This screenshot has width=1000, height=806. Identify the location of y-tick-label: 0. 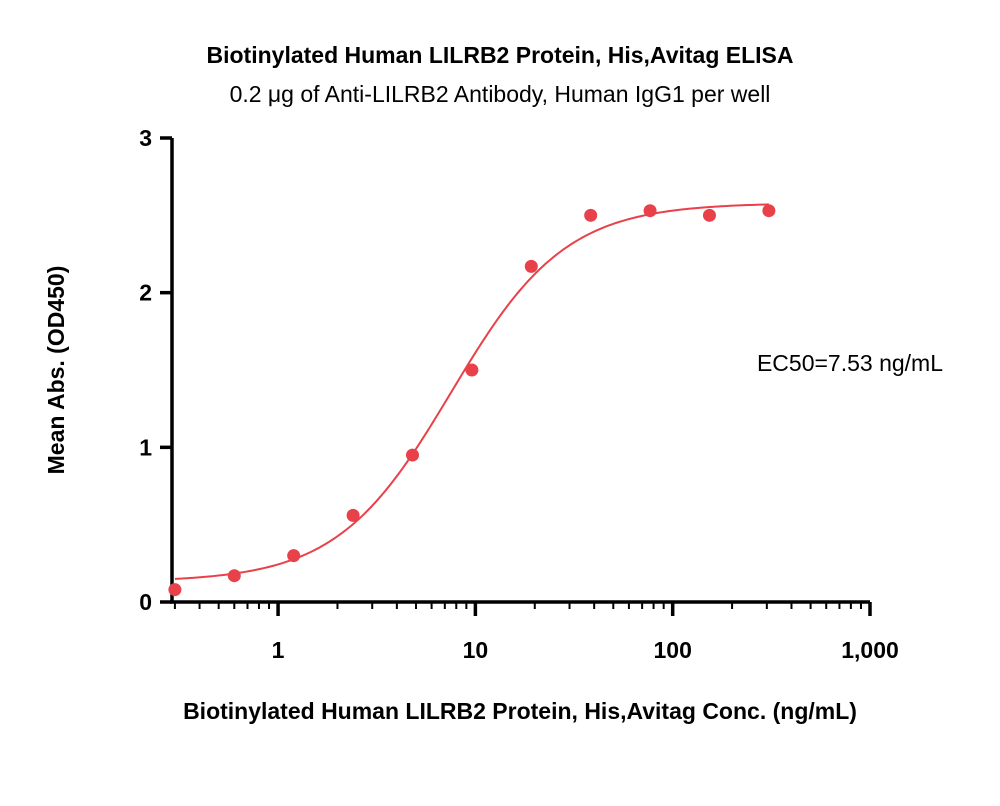
(145, 602).